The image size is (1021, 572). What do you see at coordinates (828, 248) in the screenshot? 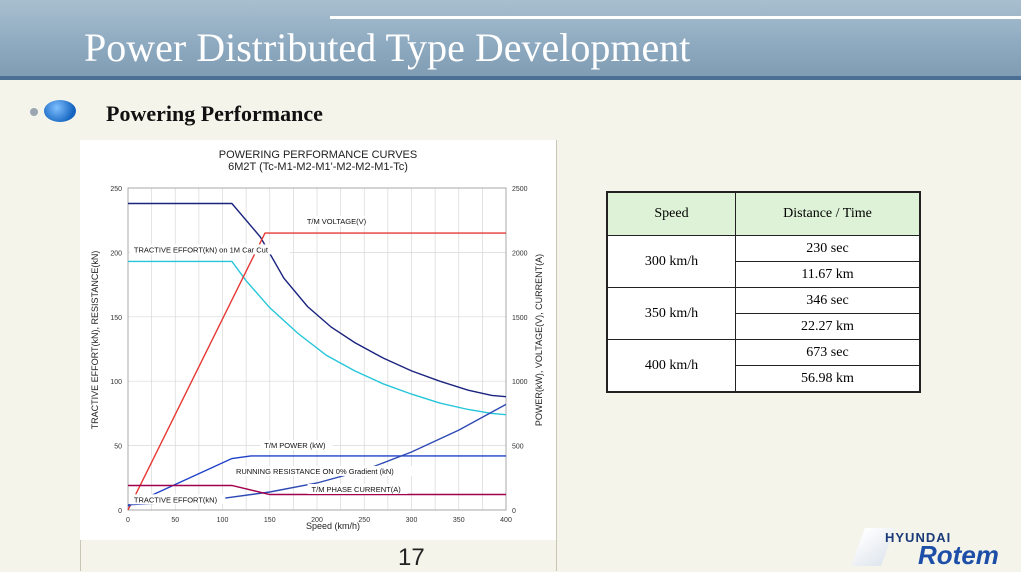
I see `time-cell: 230 sec` at bounding box center [828, 248].